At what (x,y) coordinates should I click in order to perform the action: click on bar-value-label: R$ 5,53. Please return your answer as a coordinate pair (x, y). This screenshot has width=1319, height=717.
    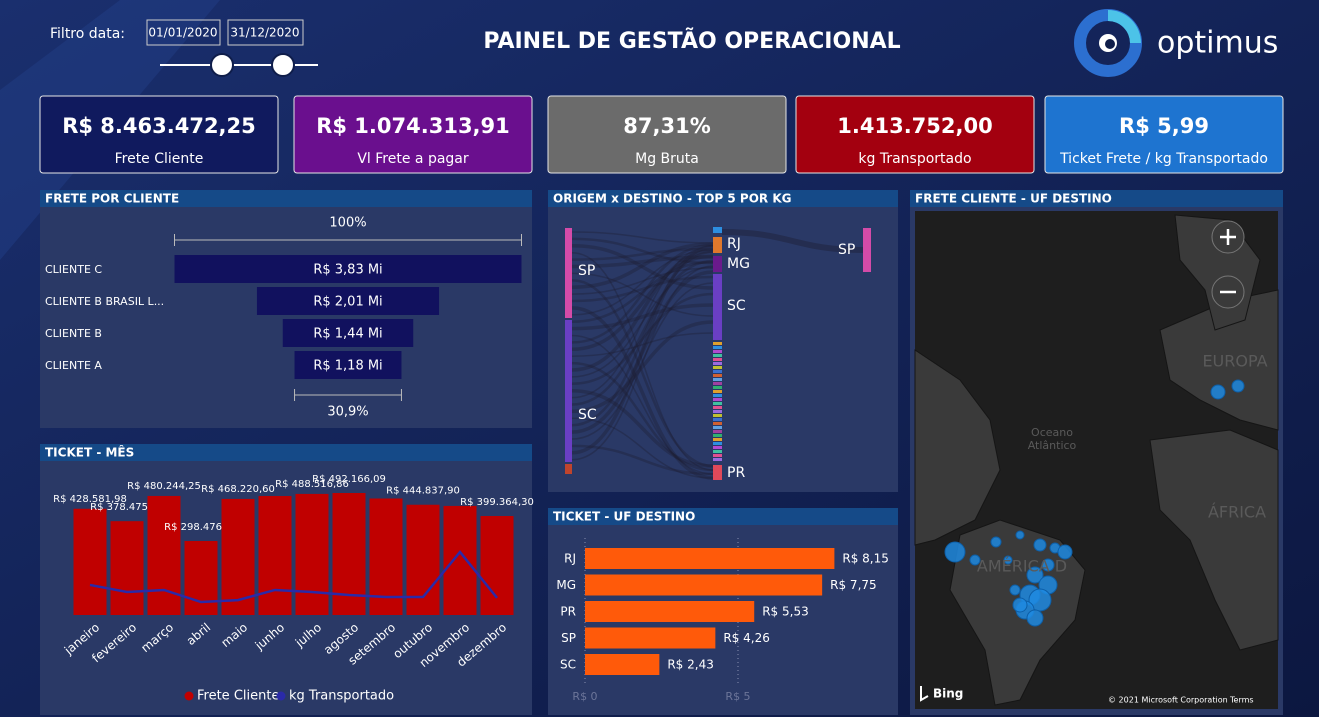
    Looking at the image, I should click on (785, 612).